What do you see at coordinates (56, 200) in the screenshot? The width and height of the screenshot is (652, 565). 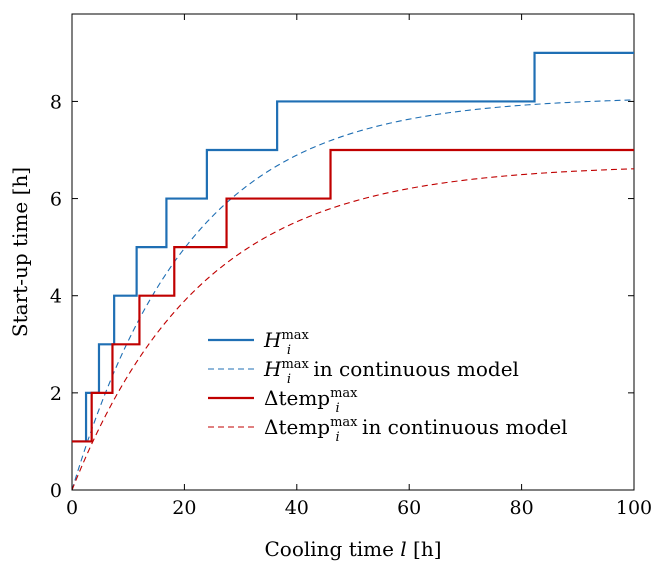 I see `y-tick-label: 6` at bounding box center [56, 200].